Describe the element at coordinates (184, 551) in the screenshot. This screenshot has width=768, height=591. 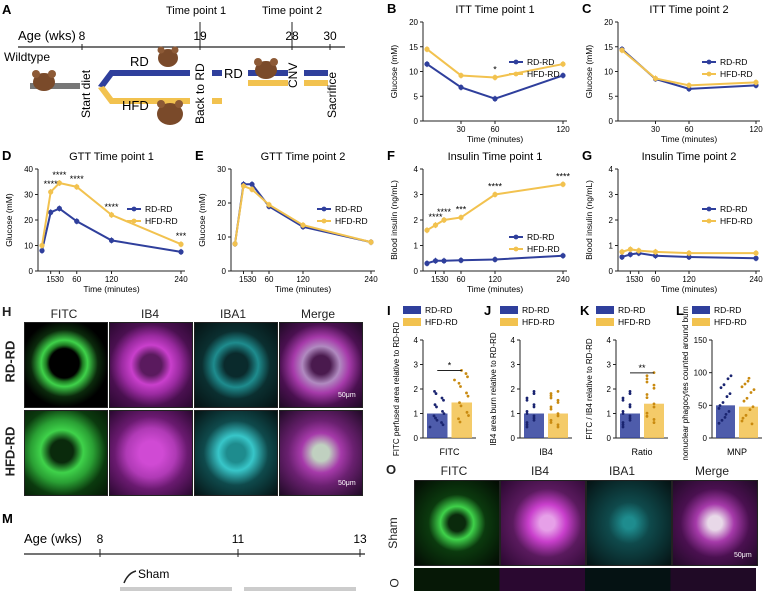
I see `panel-m-timeline: M Age (wks) 8 11 13 Sham` at that location.